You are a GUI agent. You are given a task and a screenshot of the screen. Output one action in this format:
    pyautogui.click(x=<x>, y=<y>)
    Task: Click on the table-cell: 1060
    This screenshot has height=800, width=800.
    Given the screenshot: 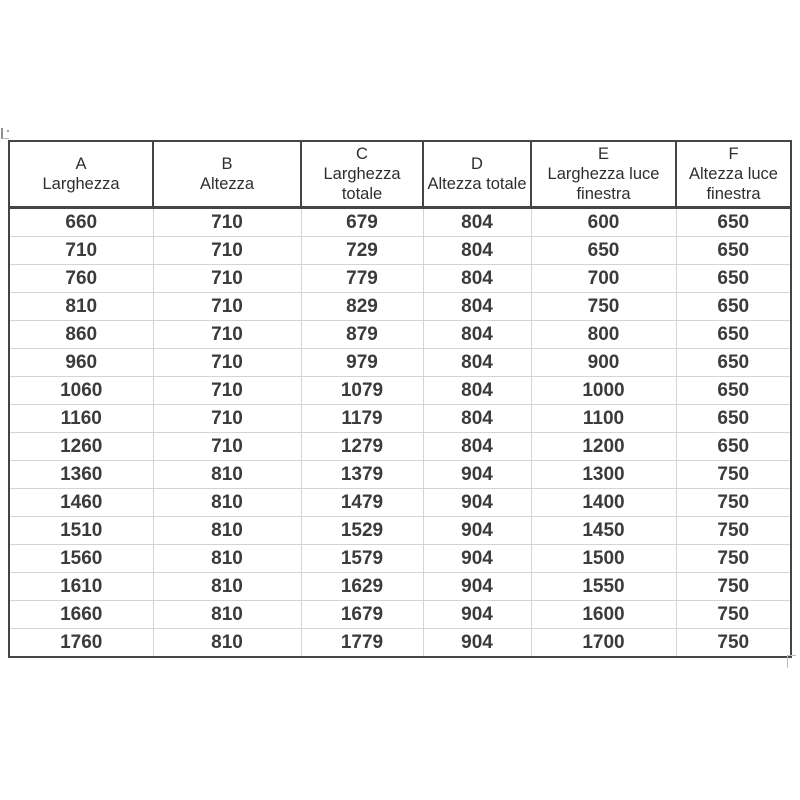 What is the action you would take?
    pyautogui.click(x=81, y=390)
    